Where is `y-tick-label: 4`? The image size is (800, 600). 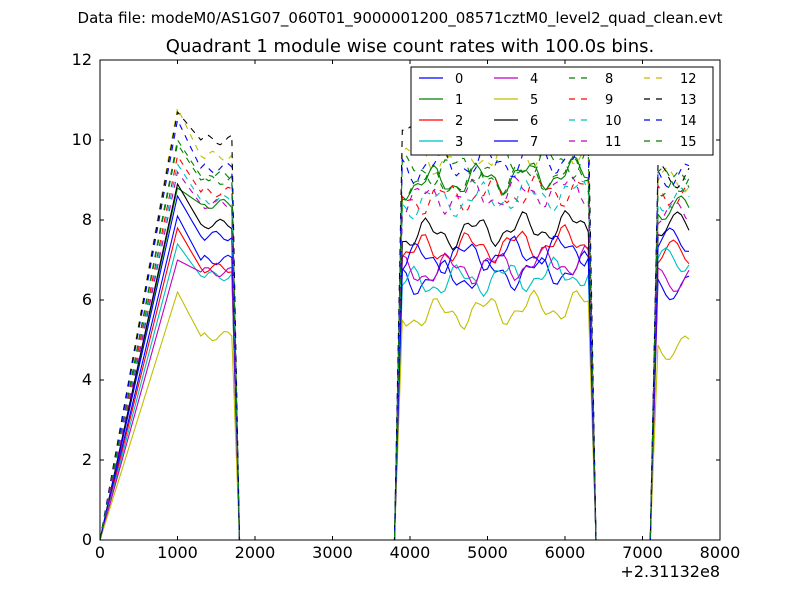 y-tick-label: 4 is located at coordinates (87, 379).